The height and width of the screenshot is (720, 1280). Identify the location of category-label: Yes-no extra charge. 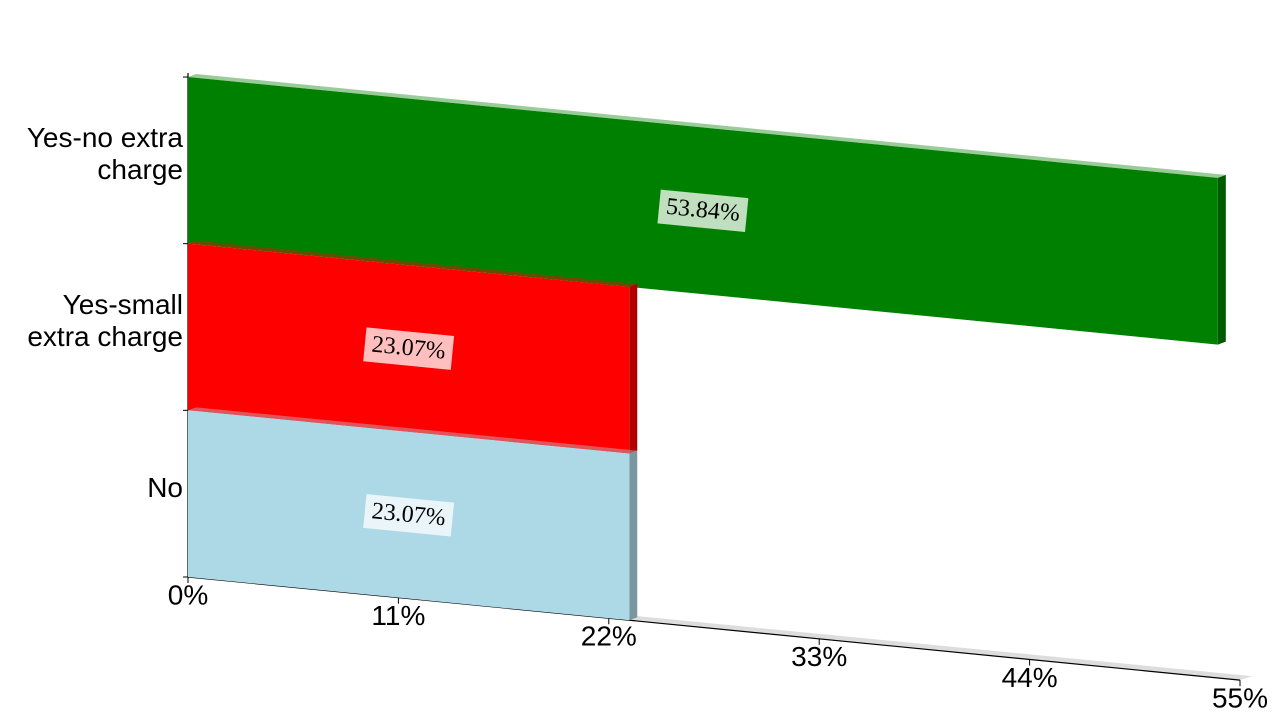
(104, 154).